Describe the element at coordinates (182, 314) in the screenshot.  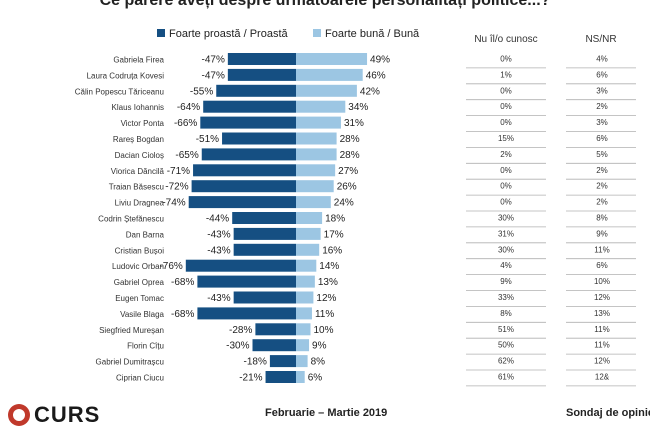
I see `data-label-negative: -68%` at that location.